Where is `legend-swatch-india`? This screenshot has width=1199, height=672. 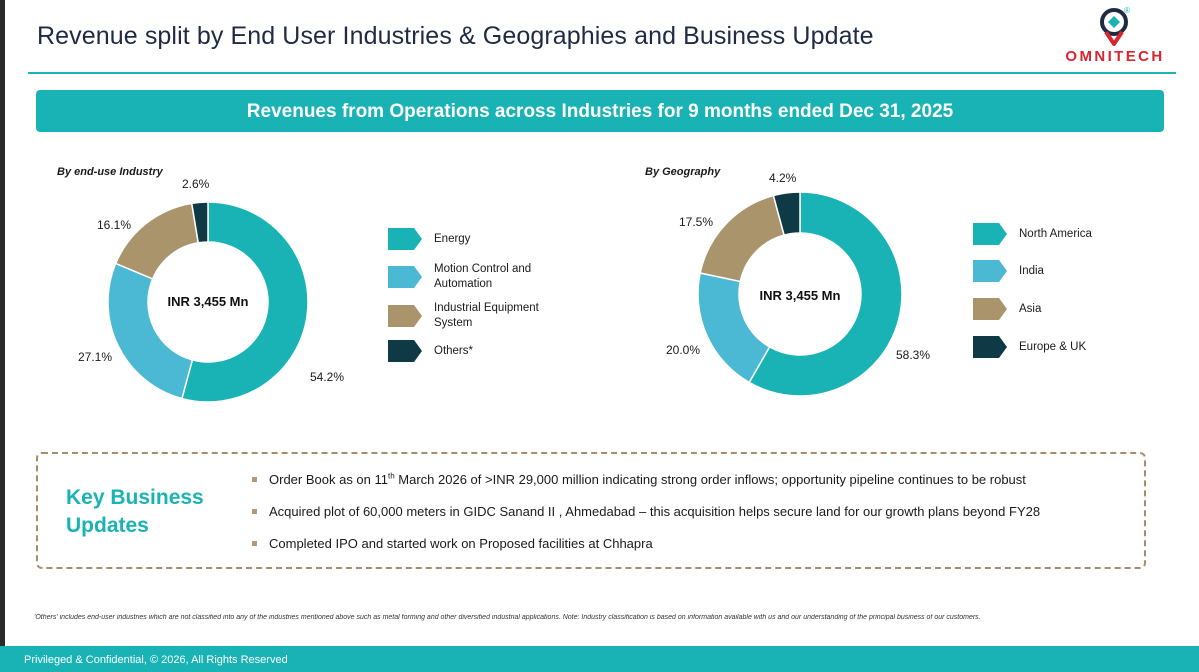
legend-swatch-india is located at coordinates (990, 271).